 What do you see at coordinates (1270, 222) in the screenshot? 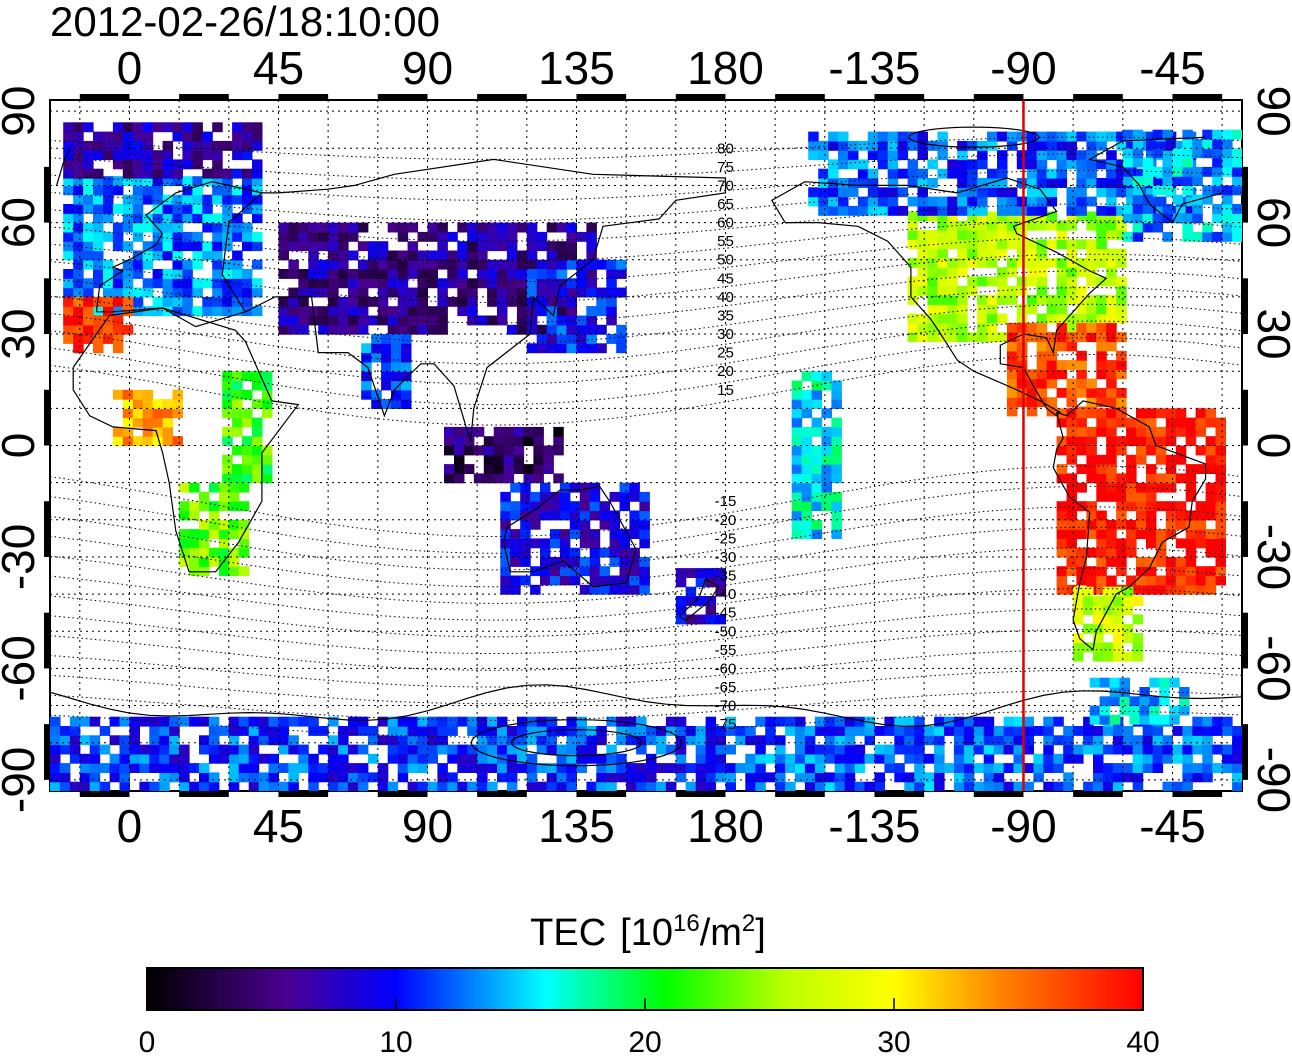
I see `y-tick-label-right: 60` at bounding box center [1270, 222].